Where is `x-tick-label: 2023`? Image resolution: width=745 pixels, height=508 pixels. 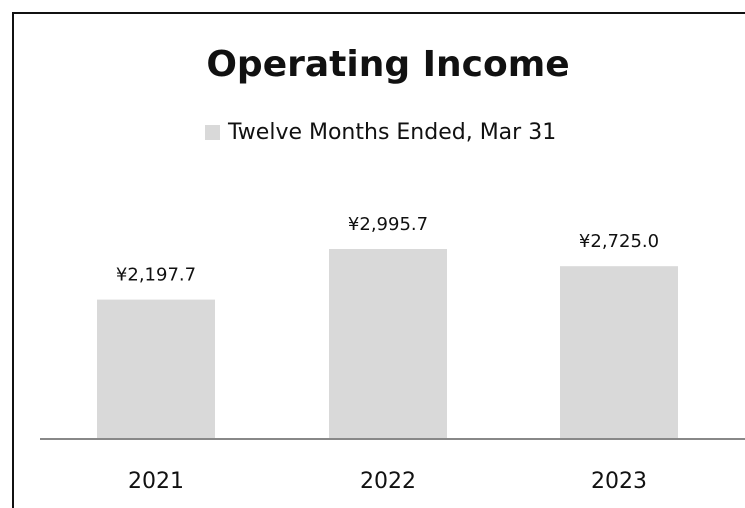 x-tick-label: 2023 is located at coordinates (619, 481).